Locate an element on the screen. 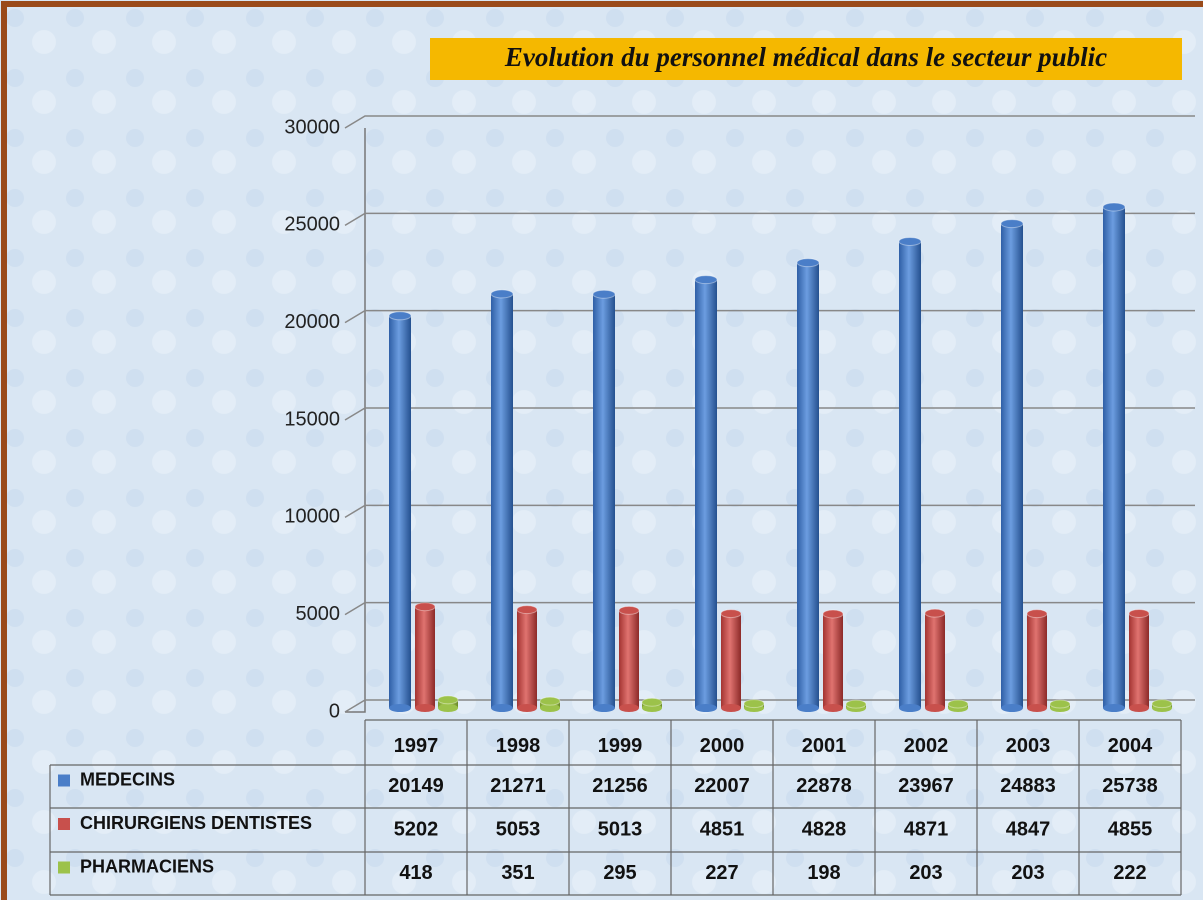  table-value: 22878 is located at coordinates (824, 786).